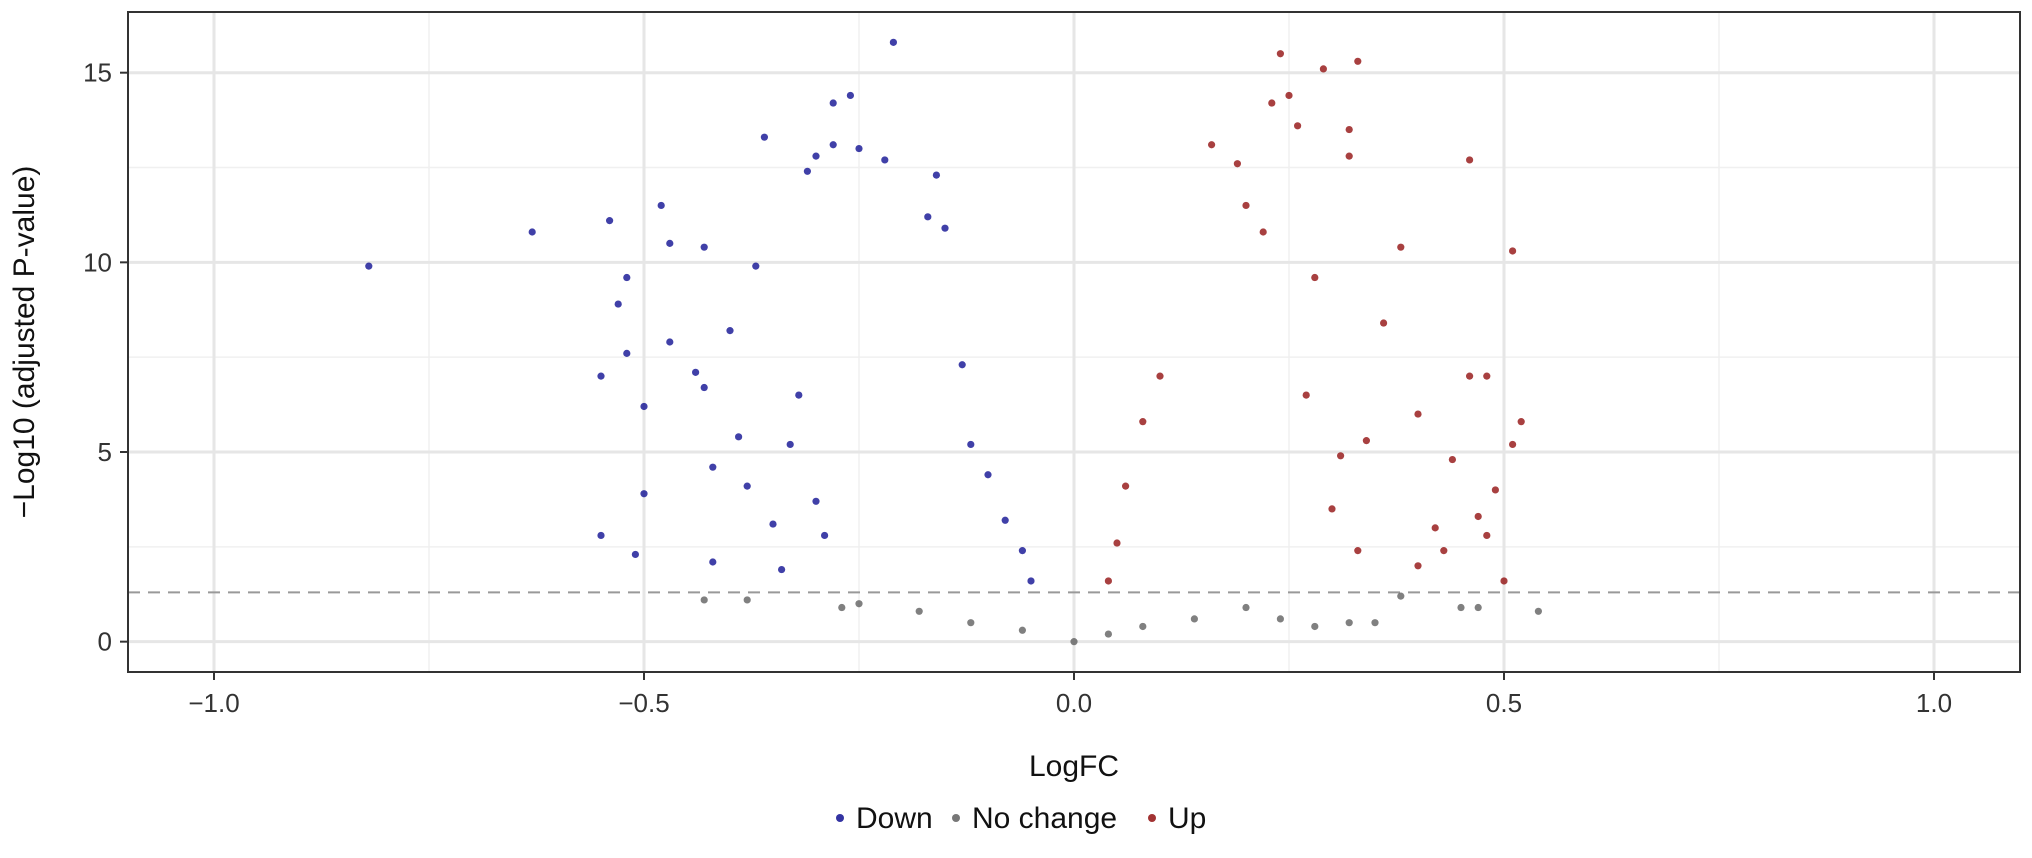 The image size is (2032, 858). Describe the element at coordinates (1074, 766) in the screenshot. I see `x-axis-title: LogFC` at that location.